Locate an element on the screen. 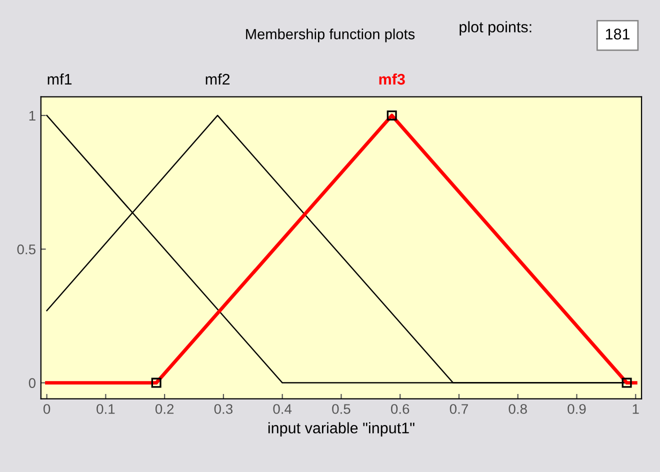 Image resolution: width=660 pixels, height=472 pixels. x-tick-label: 0.2 is located at coordinates (164, 409).